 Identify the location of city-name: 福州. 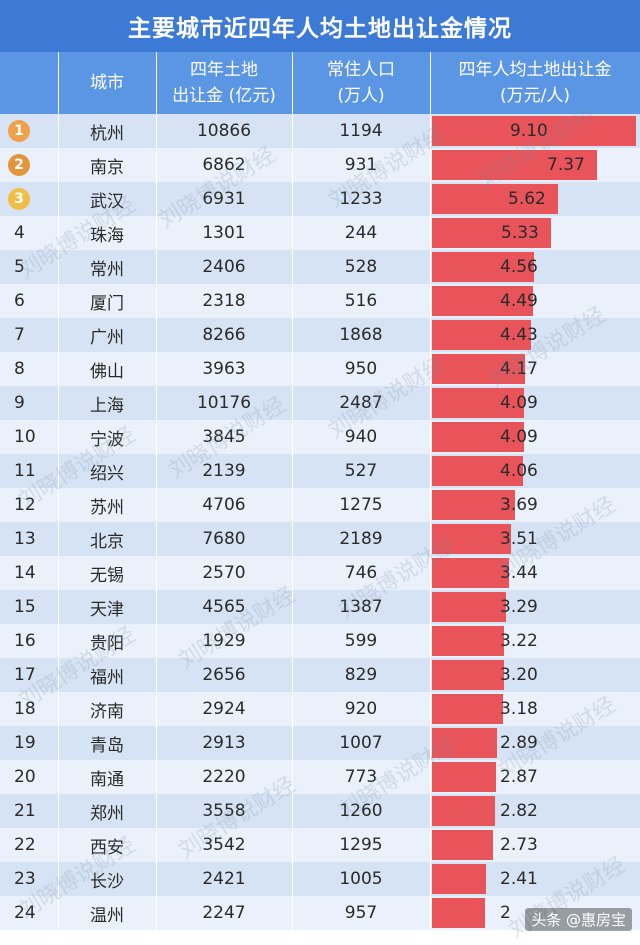
(107, 677).